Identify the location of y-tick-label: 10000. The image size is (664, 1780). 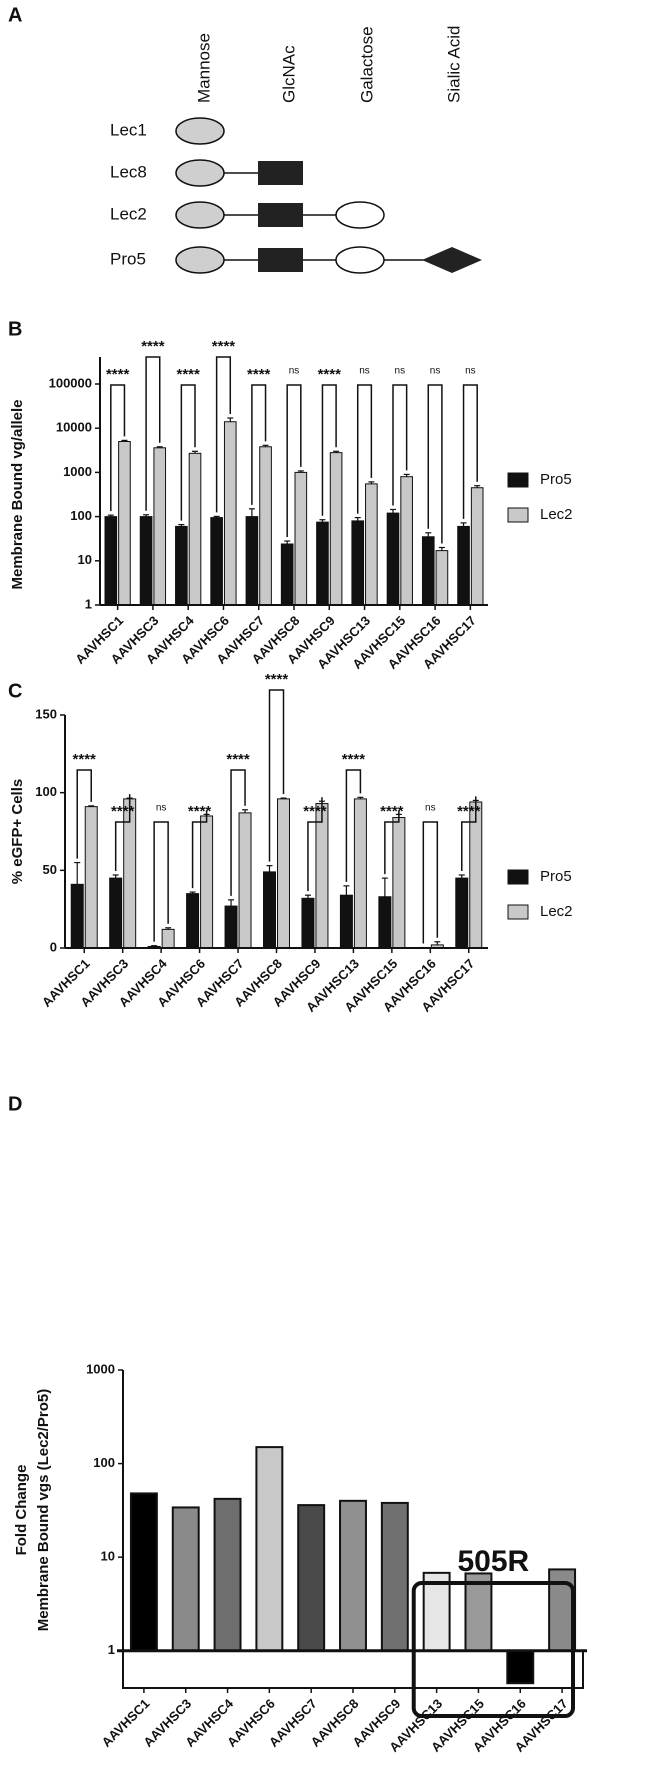
(74, 427).